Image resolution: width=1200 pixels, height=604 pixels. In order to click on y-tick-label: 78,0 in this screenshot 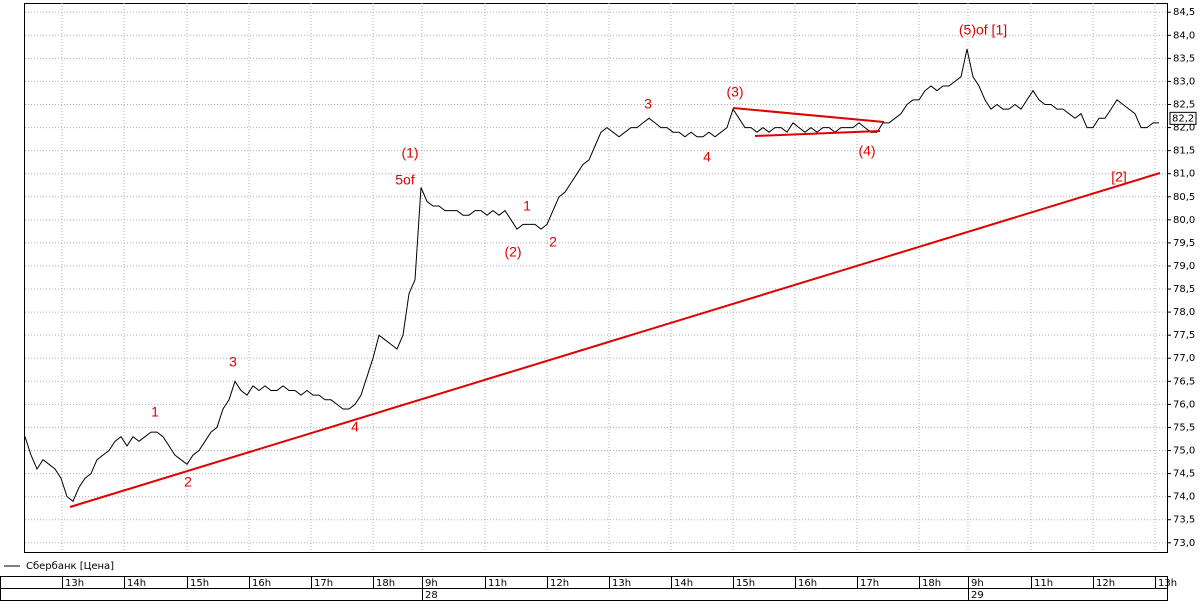, I will do `click(1184, 312)`.